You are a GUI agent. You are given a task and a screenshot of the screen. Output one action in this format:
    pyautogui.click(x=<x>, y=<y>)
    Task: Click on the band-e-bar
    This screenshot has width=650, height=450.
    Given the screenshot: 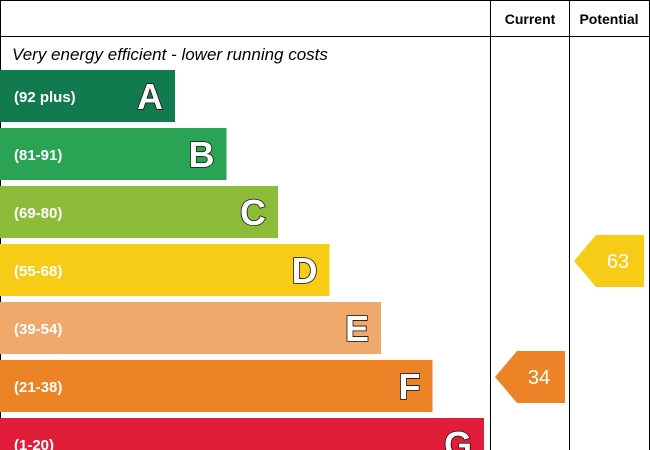 What is the action you would take?
    pyautogui.click(x=190, y=328)
    